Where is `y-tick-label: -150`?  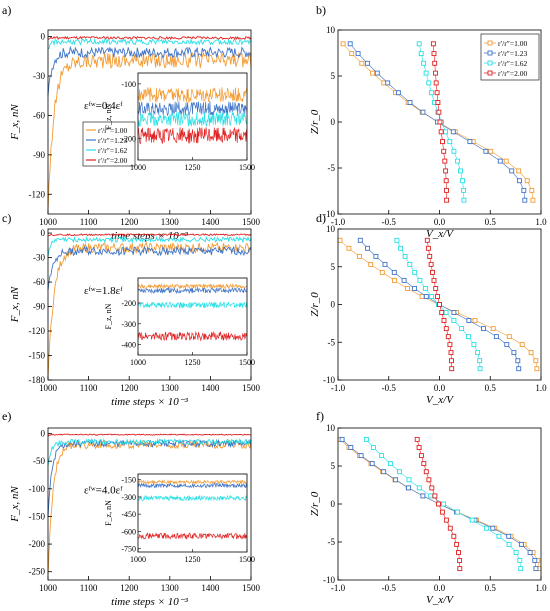 y-tick-label: -150 is located at coordinates (37, 356).